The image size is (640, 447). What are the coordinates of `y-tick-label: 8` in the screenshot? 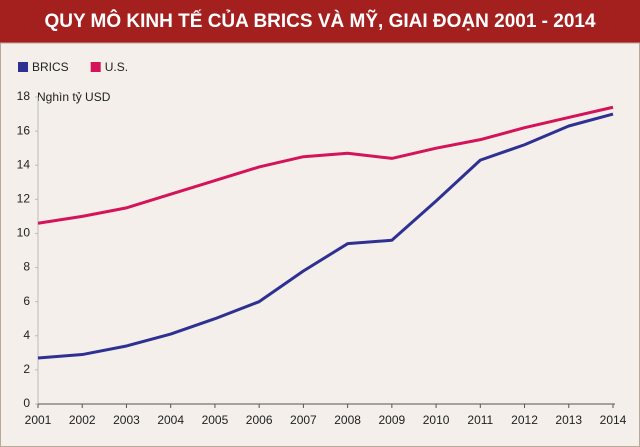 It's located at (26, 267).